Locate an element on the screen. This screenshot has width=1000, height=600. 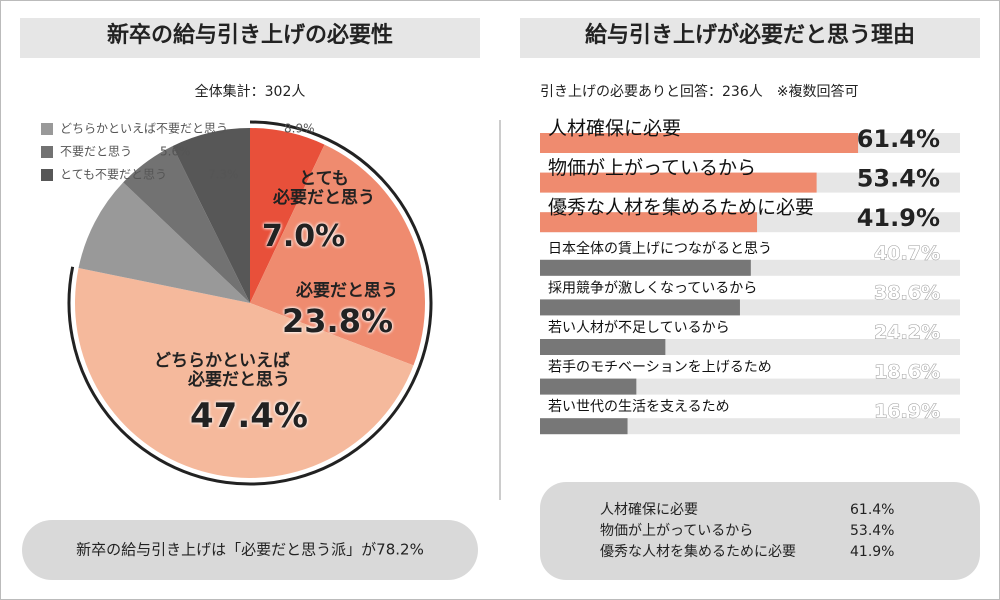
bar-value: 16.9% is located at coordinates (907, 412).